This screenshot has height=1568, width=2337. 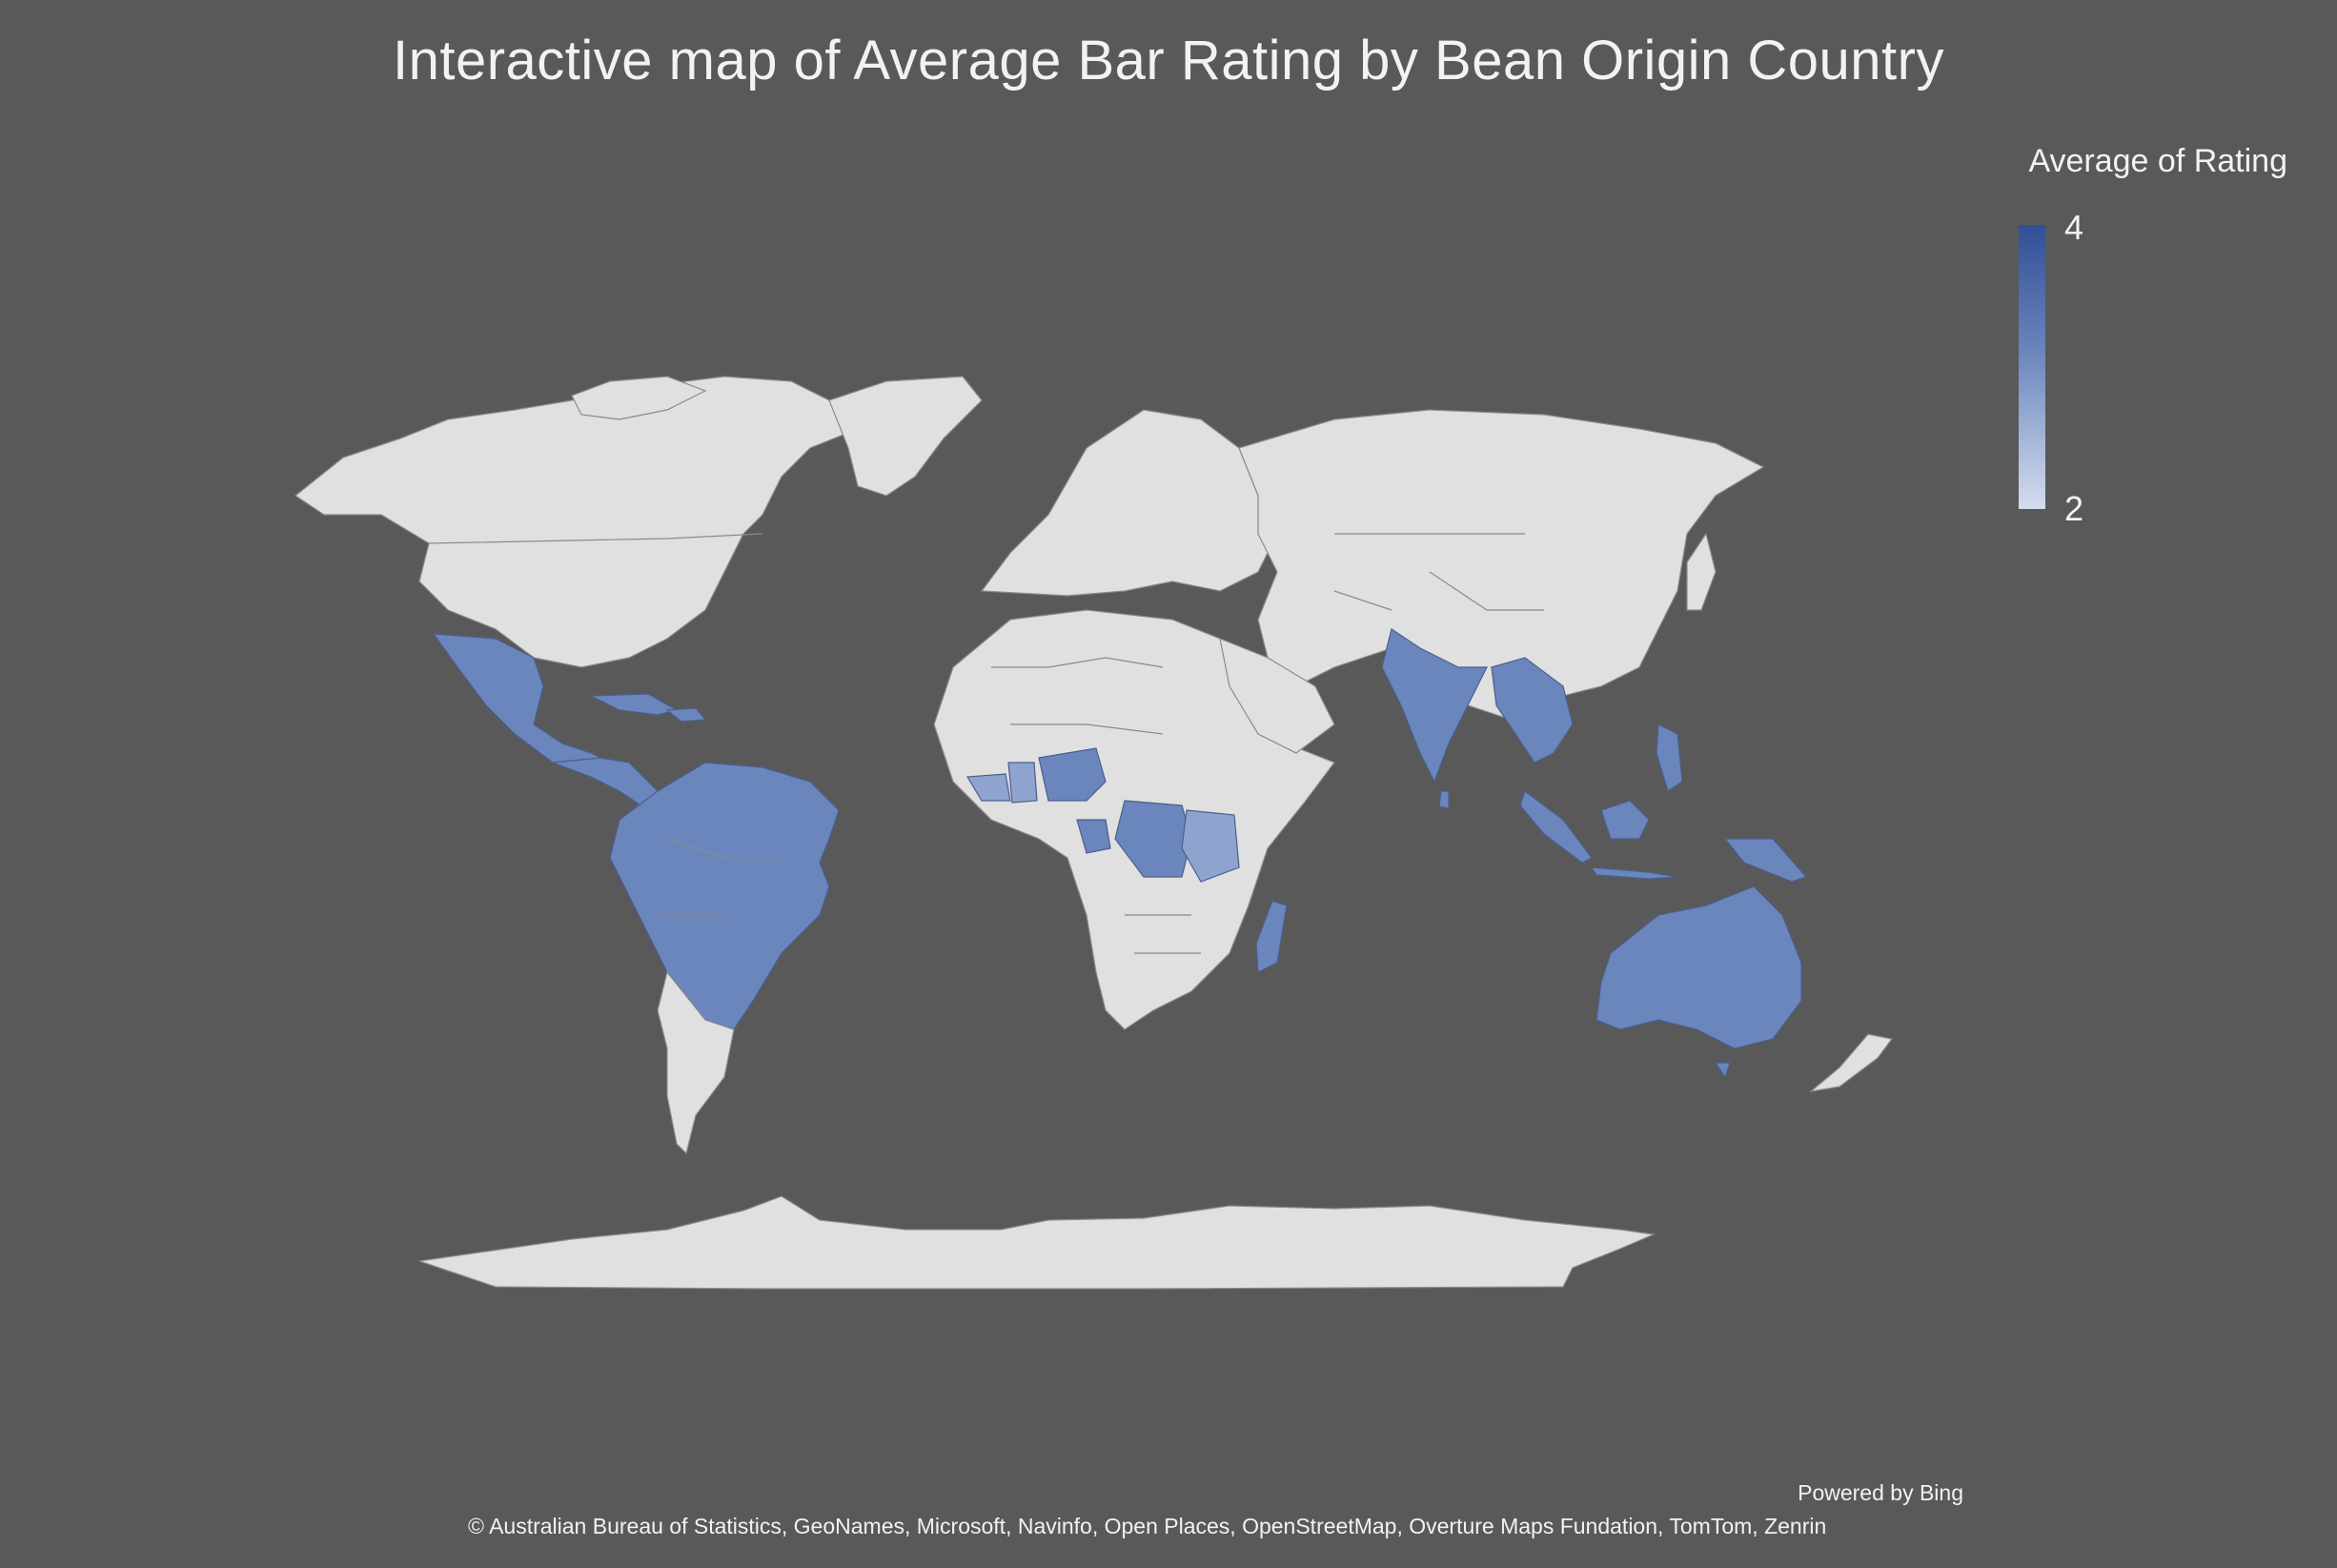 I want to click on antarctica-landmass, so click(x=1037, y=1242).